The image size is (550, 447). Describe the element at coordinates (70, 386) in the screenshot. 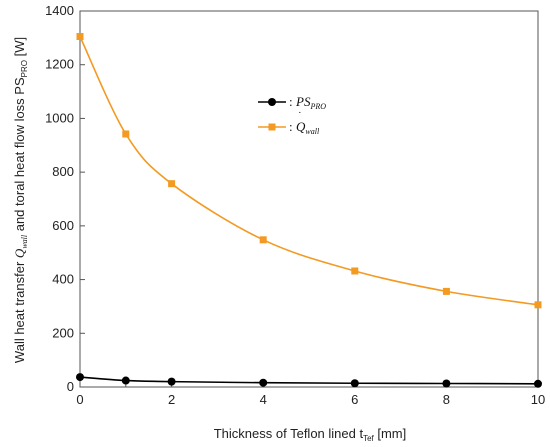

I see `y-tick-label: 0` at that location.